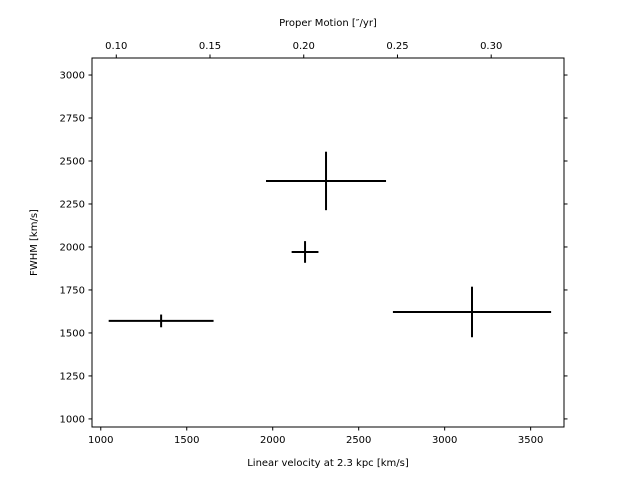  Describe the element at coordinates (72, 247) in the screenshot. I see `y-tick-label: 2000` at that location.